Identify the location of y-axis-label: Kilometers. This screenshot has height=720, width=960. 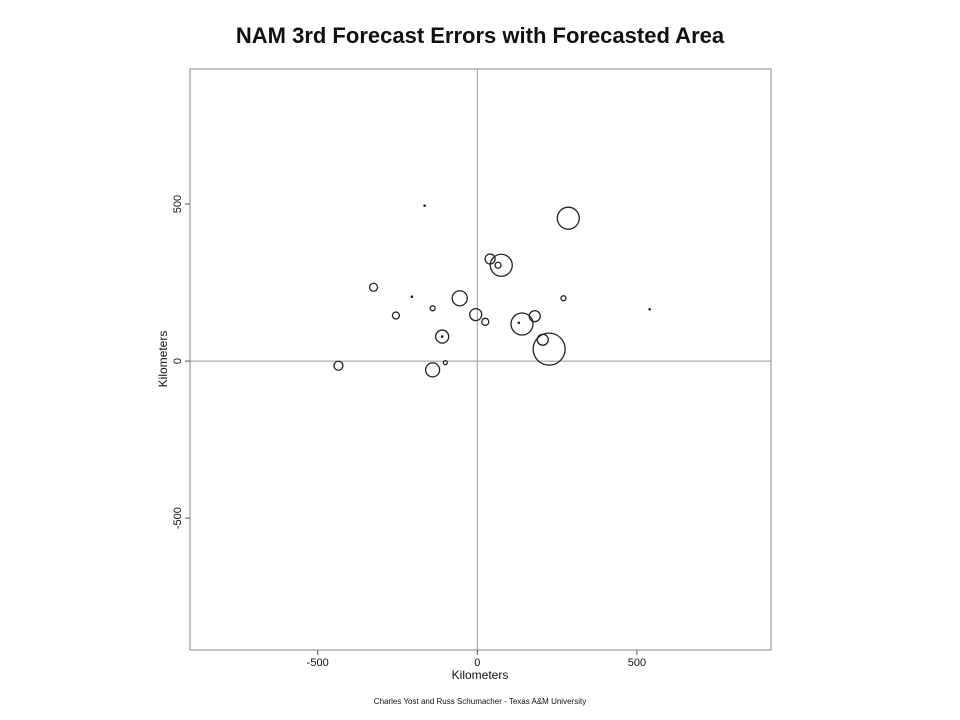
(163, 359).